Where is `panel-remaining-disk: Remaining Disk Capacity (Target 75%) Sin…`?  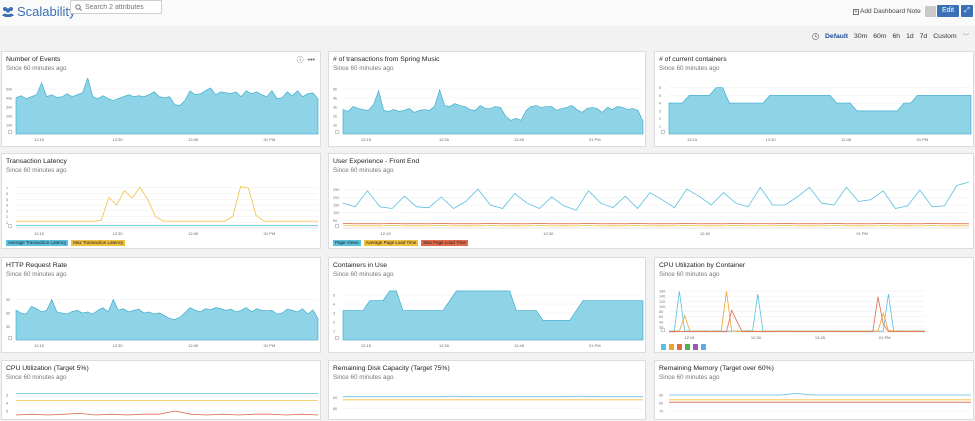
panel-remaining-disk: Remaining Disk Capacity (Target 75%) Sin… is located at coordinates (487, 390).